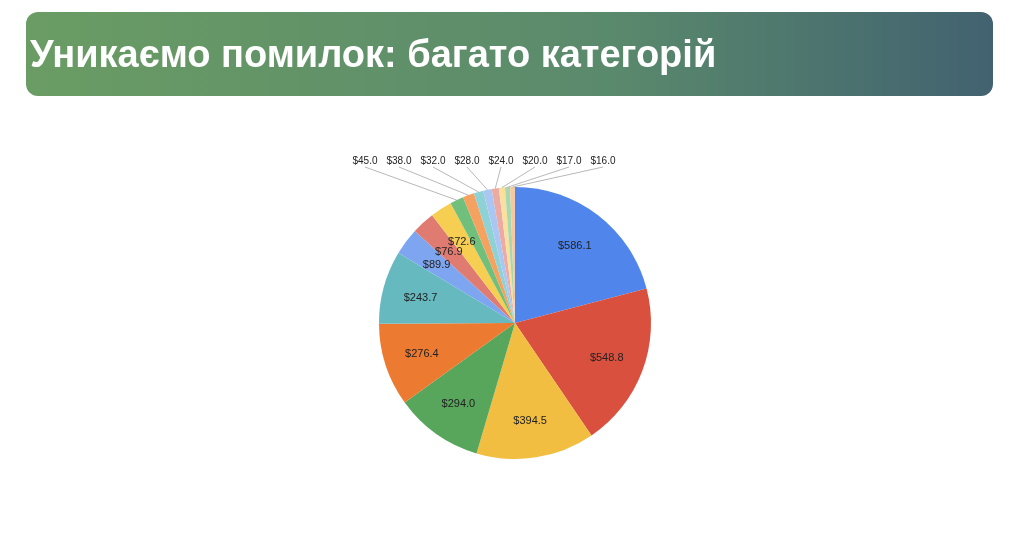 This screenshot has width=1024, height=551. Describe the element at coordinates (530, 419) in the screenshot. I see `data-label: $394.5` at that location.